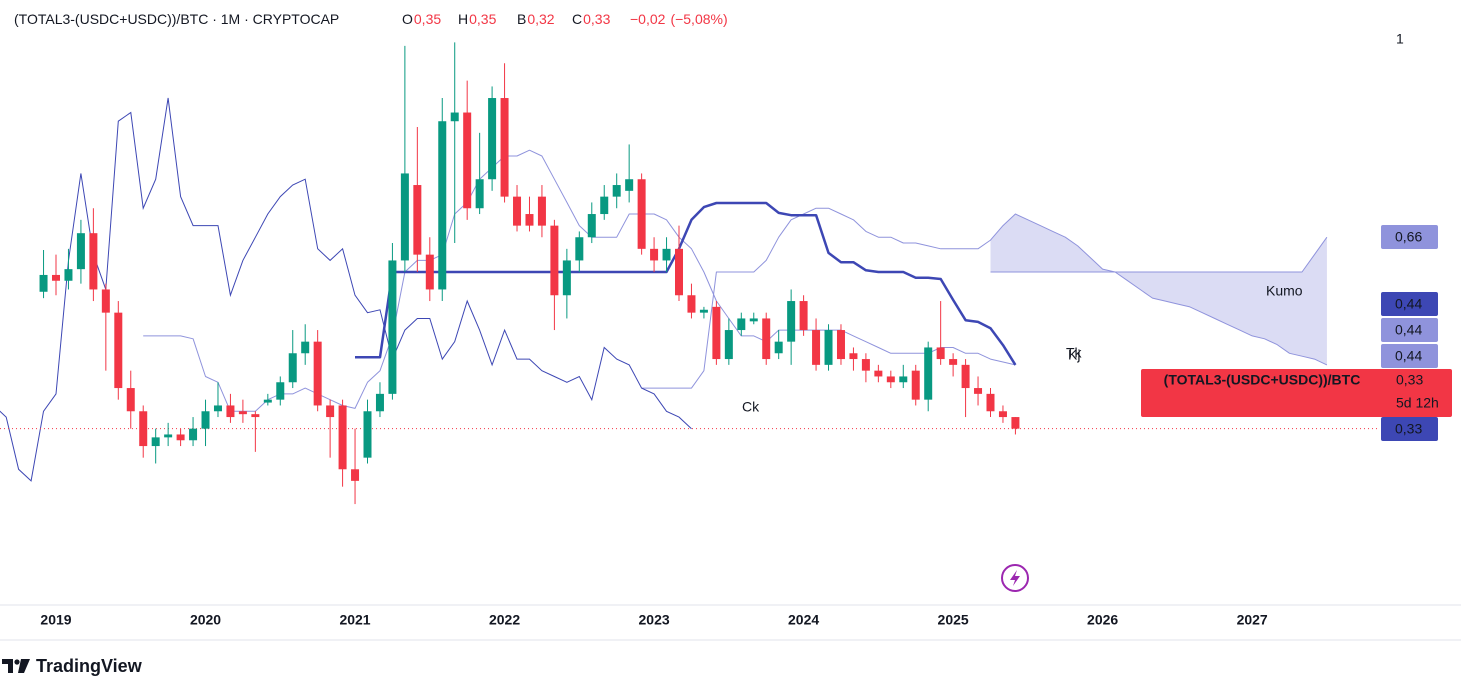 This screenshot has width=1461, height=685. Describe the element at coordinates (1409, 380) in the screenshot. I see `price-tag: 0,33` at that location.